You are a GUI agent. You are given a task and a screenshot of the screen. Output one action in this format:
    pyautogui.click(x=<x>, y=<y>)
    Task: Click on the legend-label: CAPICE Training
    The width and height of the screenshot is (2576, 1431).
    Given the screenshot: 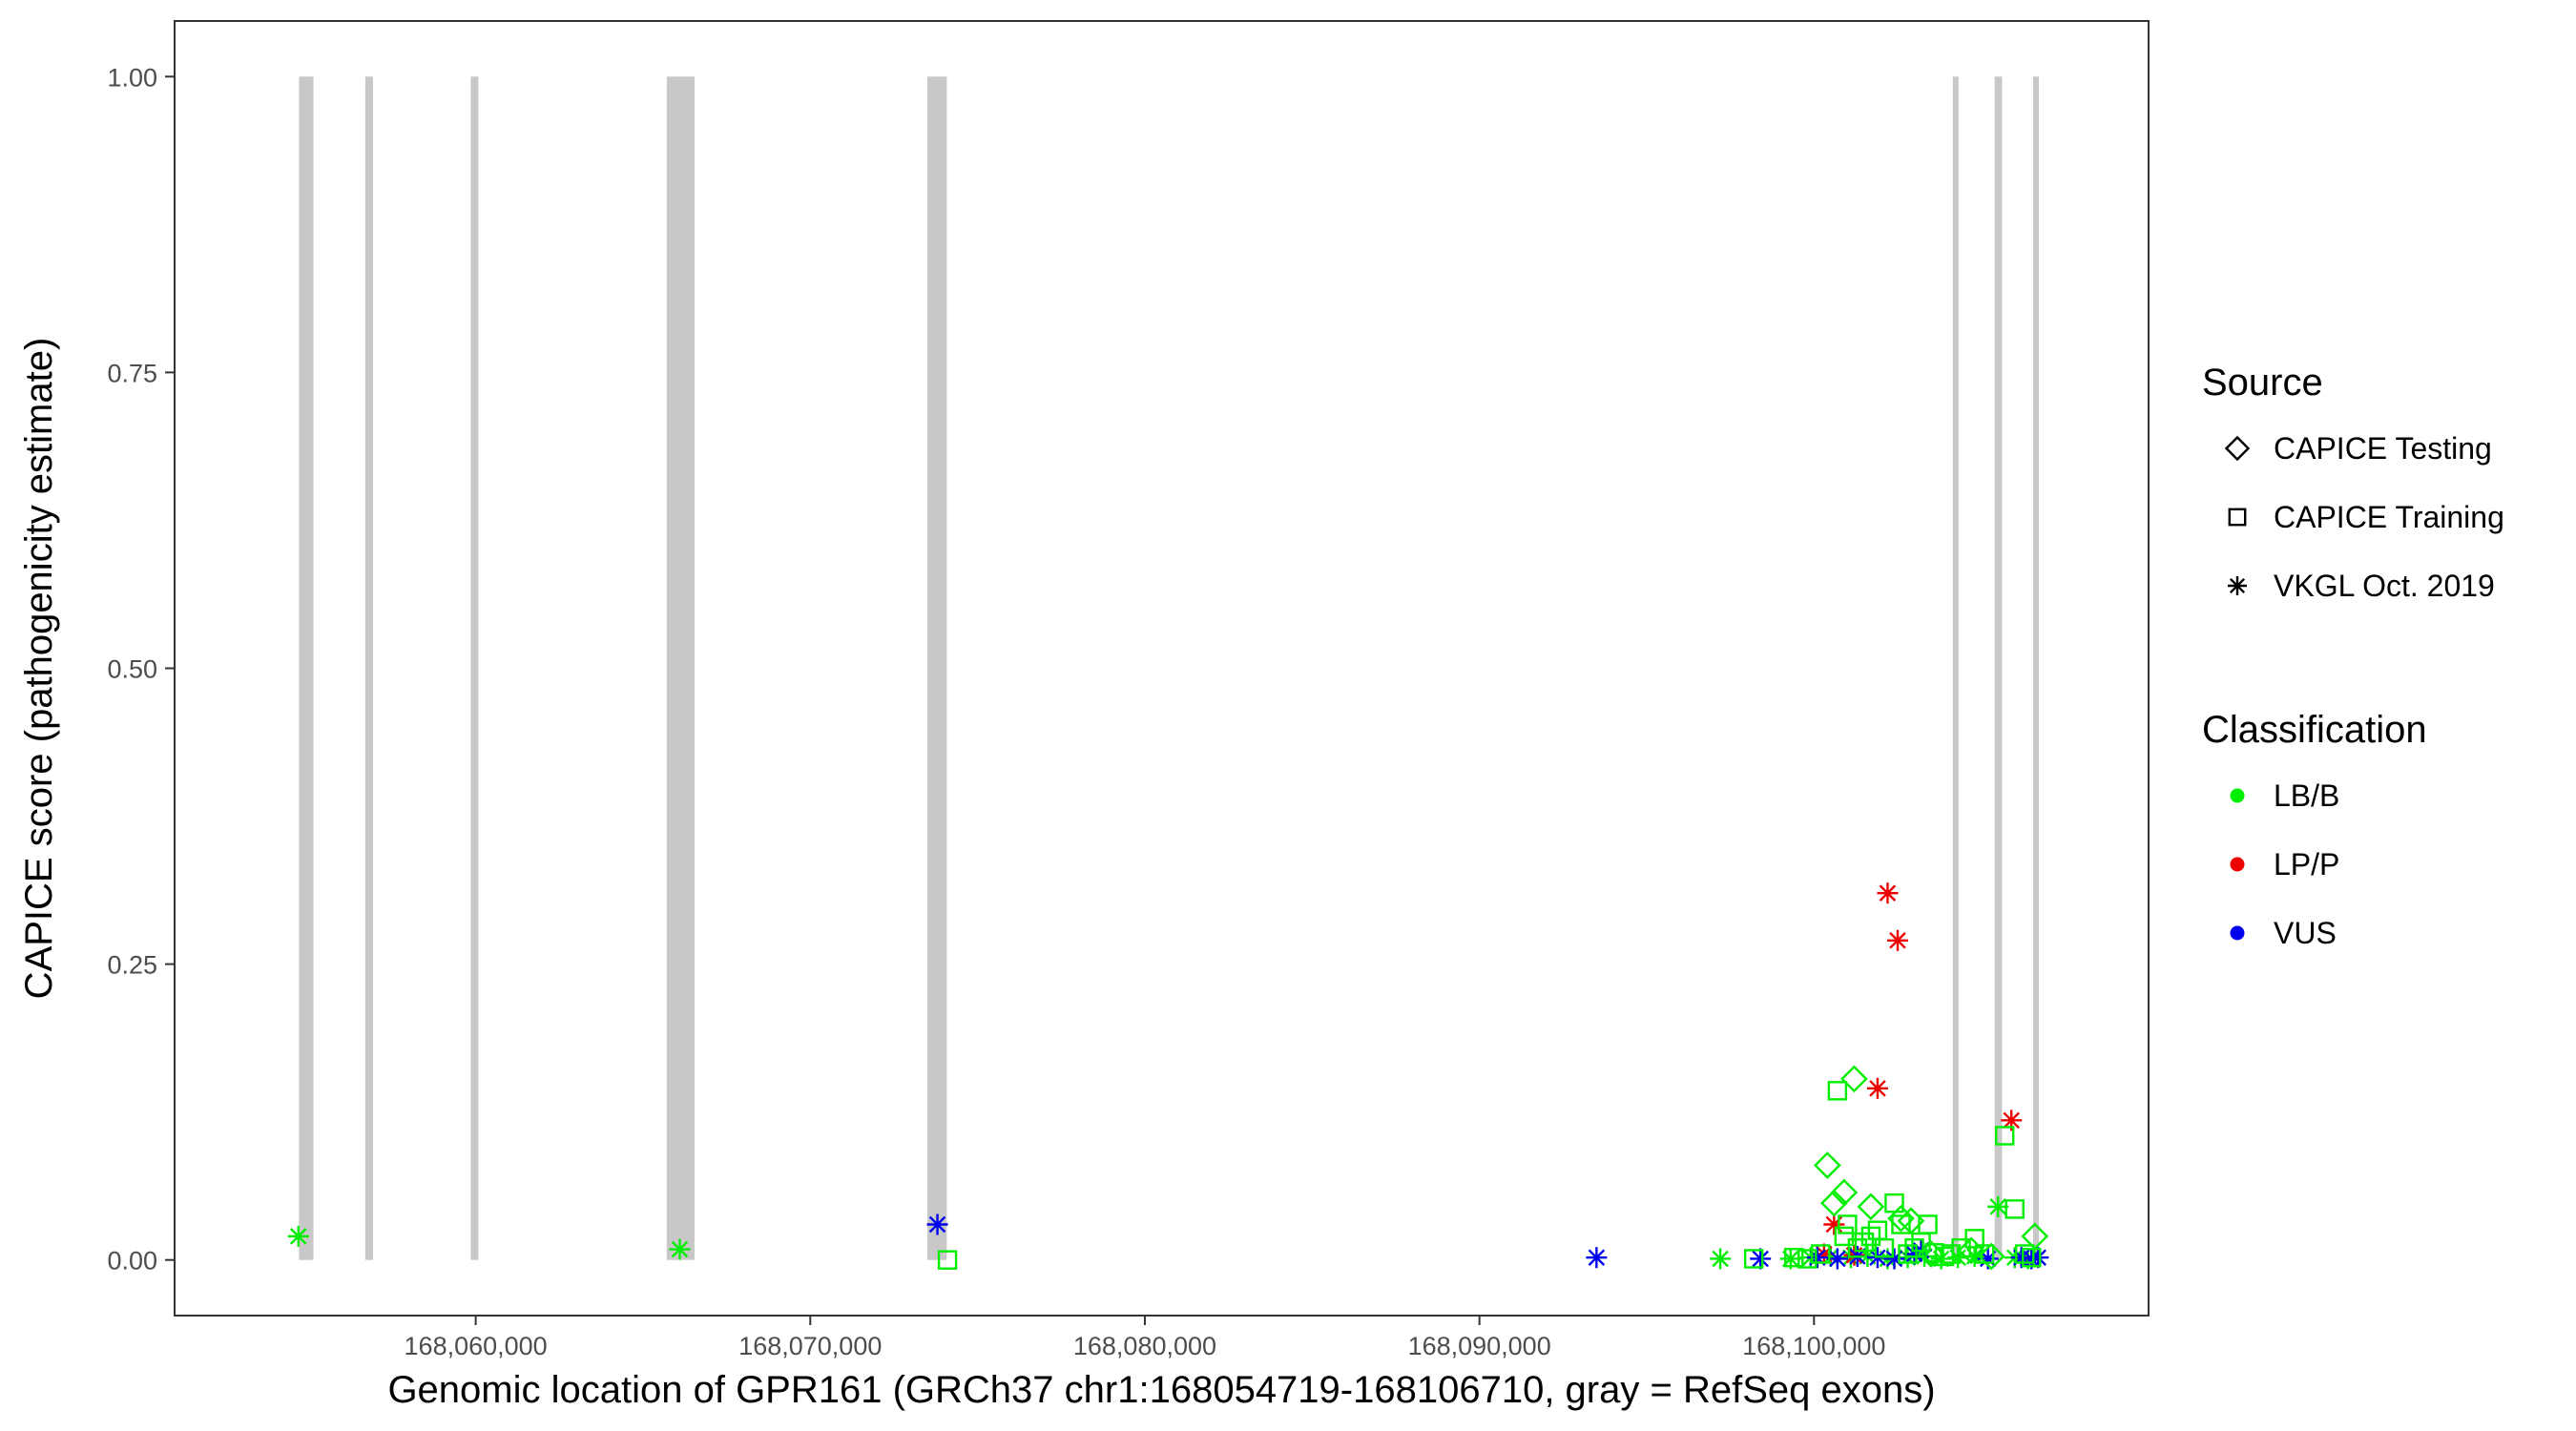 What is the action you would take?
    pyautogui.click(x=2389, y=517)
    